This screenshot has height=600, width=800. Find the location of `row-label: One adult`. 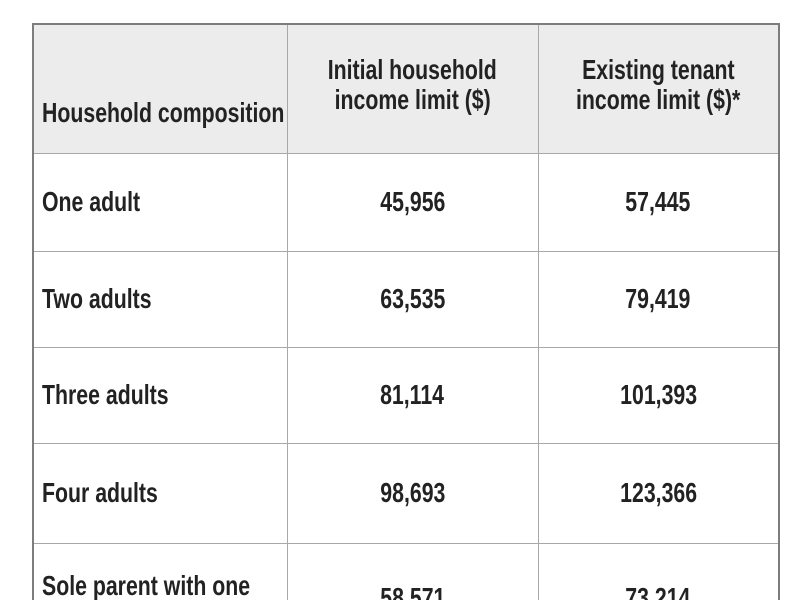

row-label: One adult is located at coordinates (91, 201).